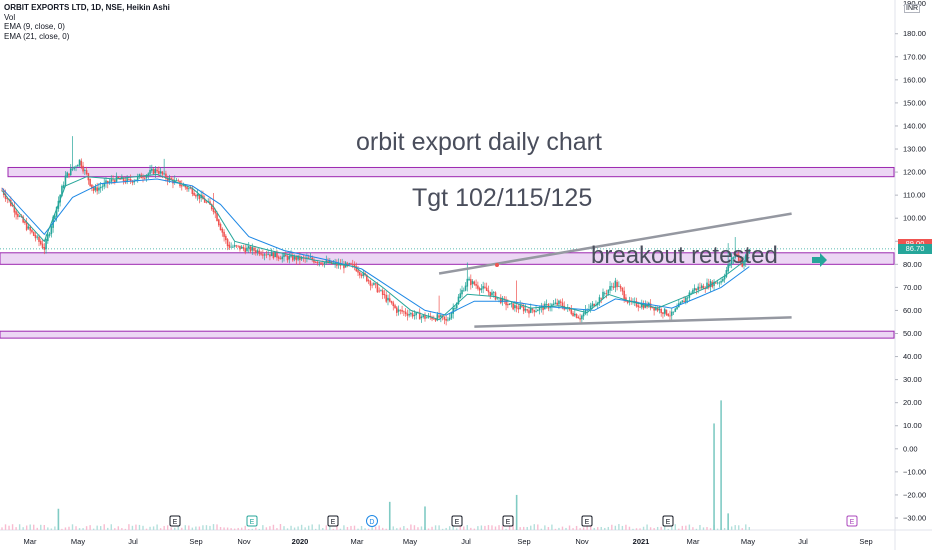  What do you see at coordinates (912, 379) in the screenshot?
I see `y-tick-label: 30.00` at bounding box center [912, 379].